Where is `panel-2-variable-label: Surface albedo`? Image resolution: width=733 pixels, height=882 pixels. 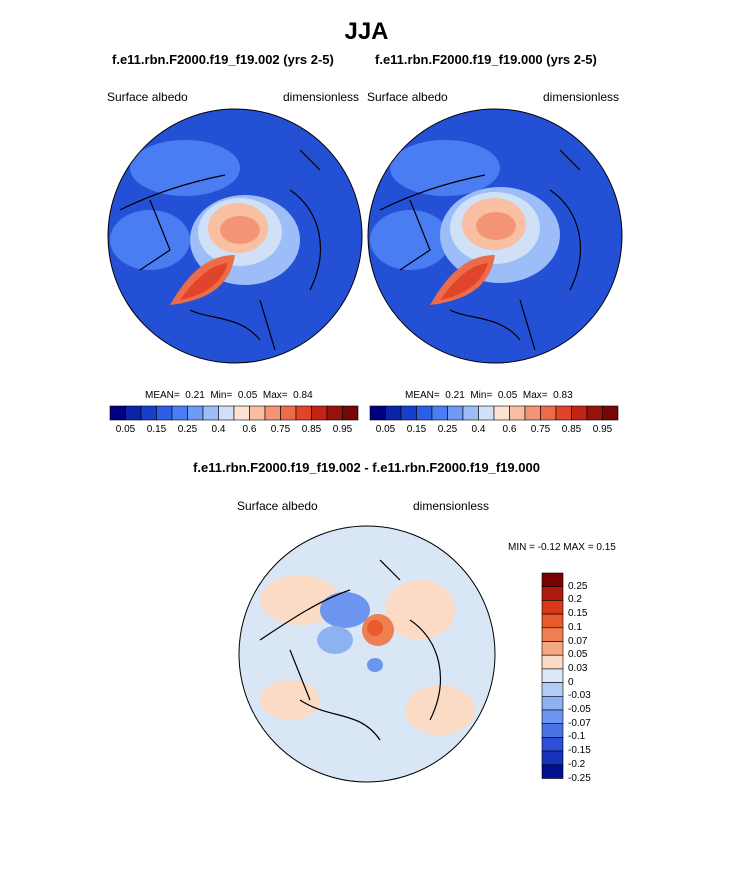
panel-2-variable-label: Surface albedo is located at coordinates (407, 97).